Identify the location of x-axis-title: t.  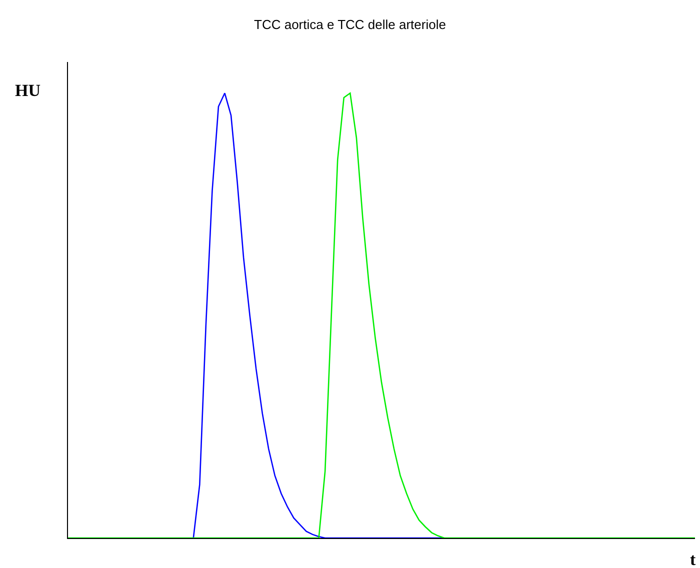
(693, 559).